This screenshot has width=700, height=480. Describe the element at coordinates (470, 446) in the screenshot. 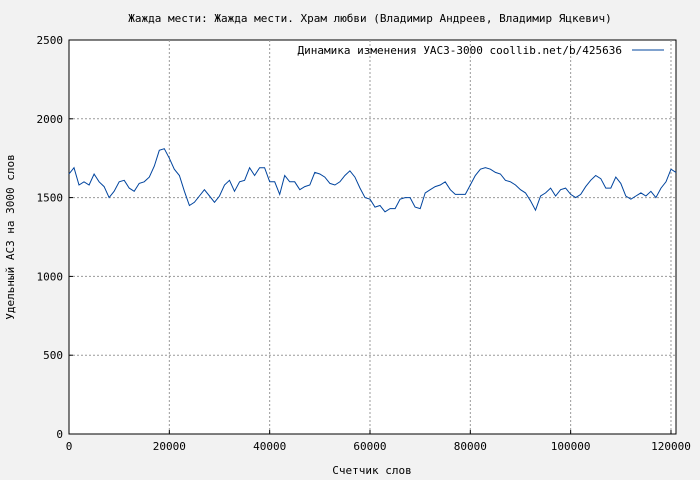

I see `x-tick-label: 80000` at that location.